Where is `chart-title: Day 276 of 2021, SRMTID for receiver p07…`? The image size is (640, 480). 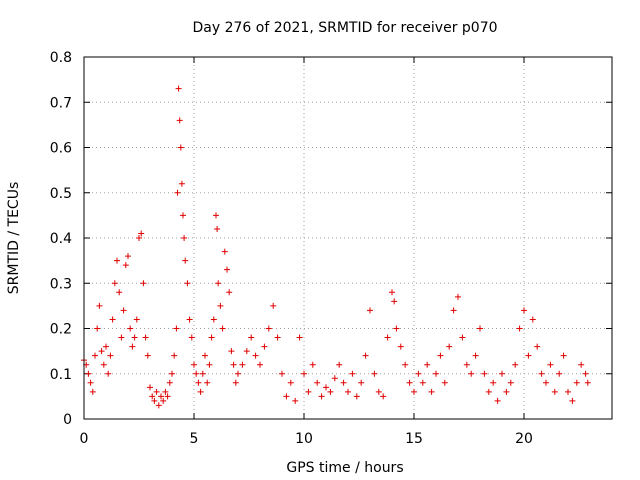
chart-title: Day 276 of 2021, SRMTID for receiver p07… is located at coordinates (344, 28).